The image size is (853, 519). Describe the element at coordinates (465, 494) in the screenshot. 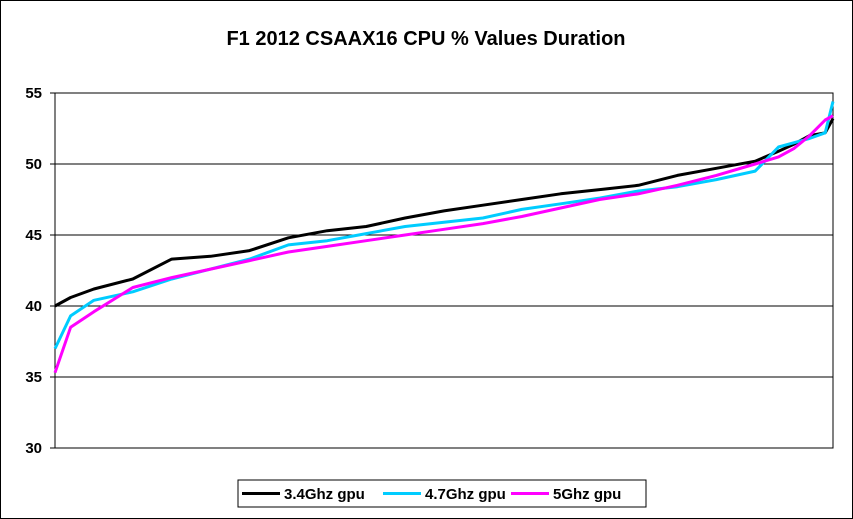

I see `legend-label-4-7ghz-gpu: 4.7Ghz gpu` at that location.